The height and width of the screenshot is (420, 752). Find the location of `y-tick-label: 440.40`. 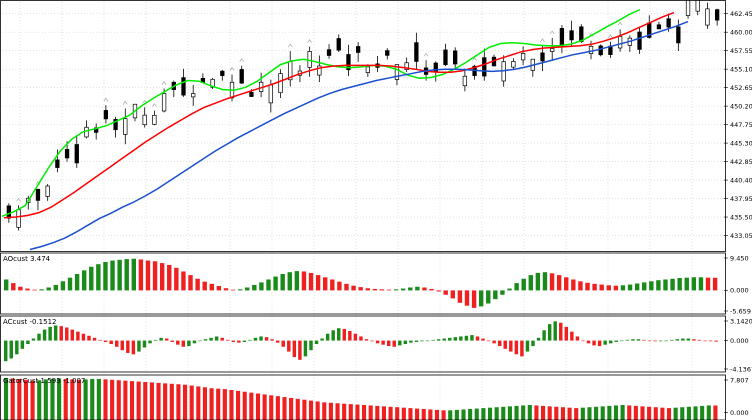

y-tick-label: 440.40 is located at coordinates (741, 180).